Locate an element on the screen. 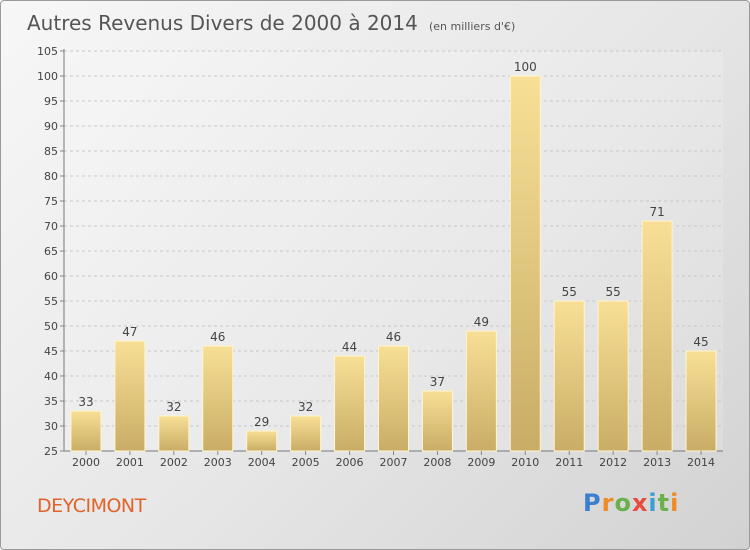 This screenshot has height=550, width=750. data-label: 33 is located at coordinates (85, 402).